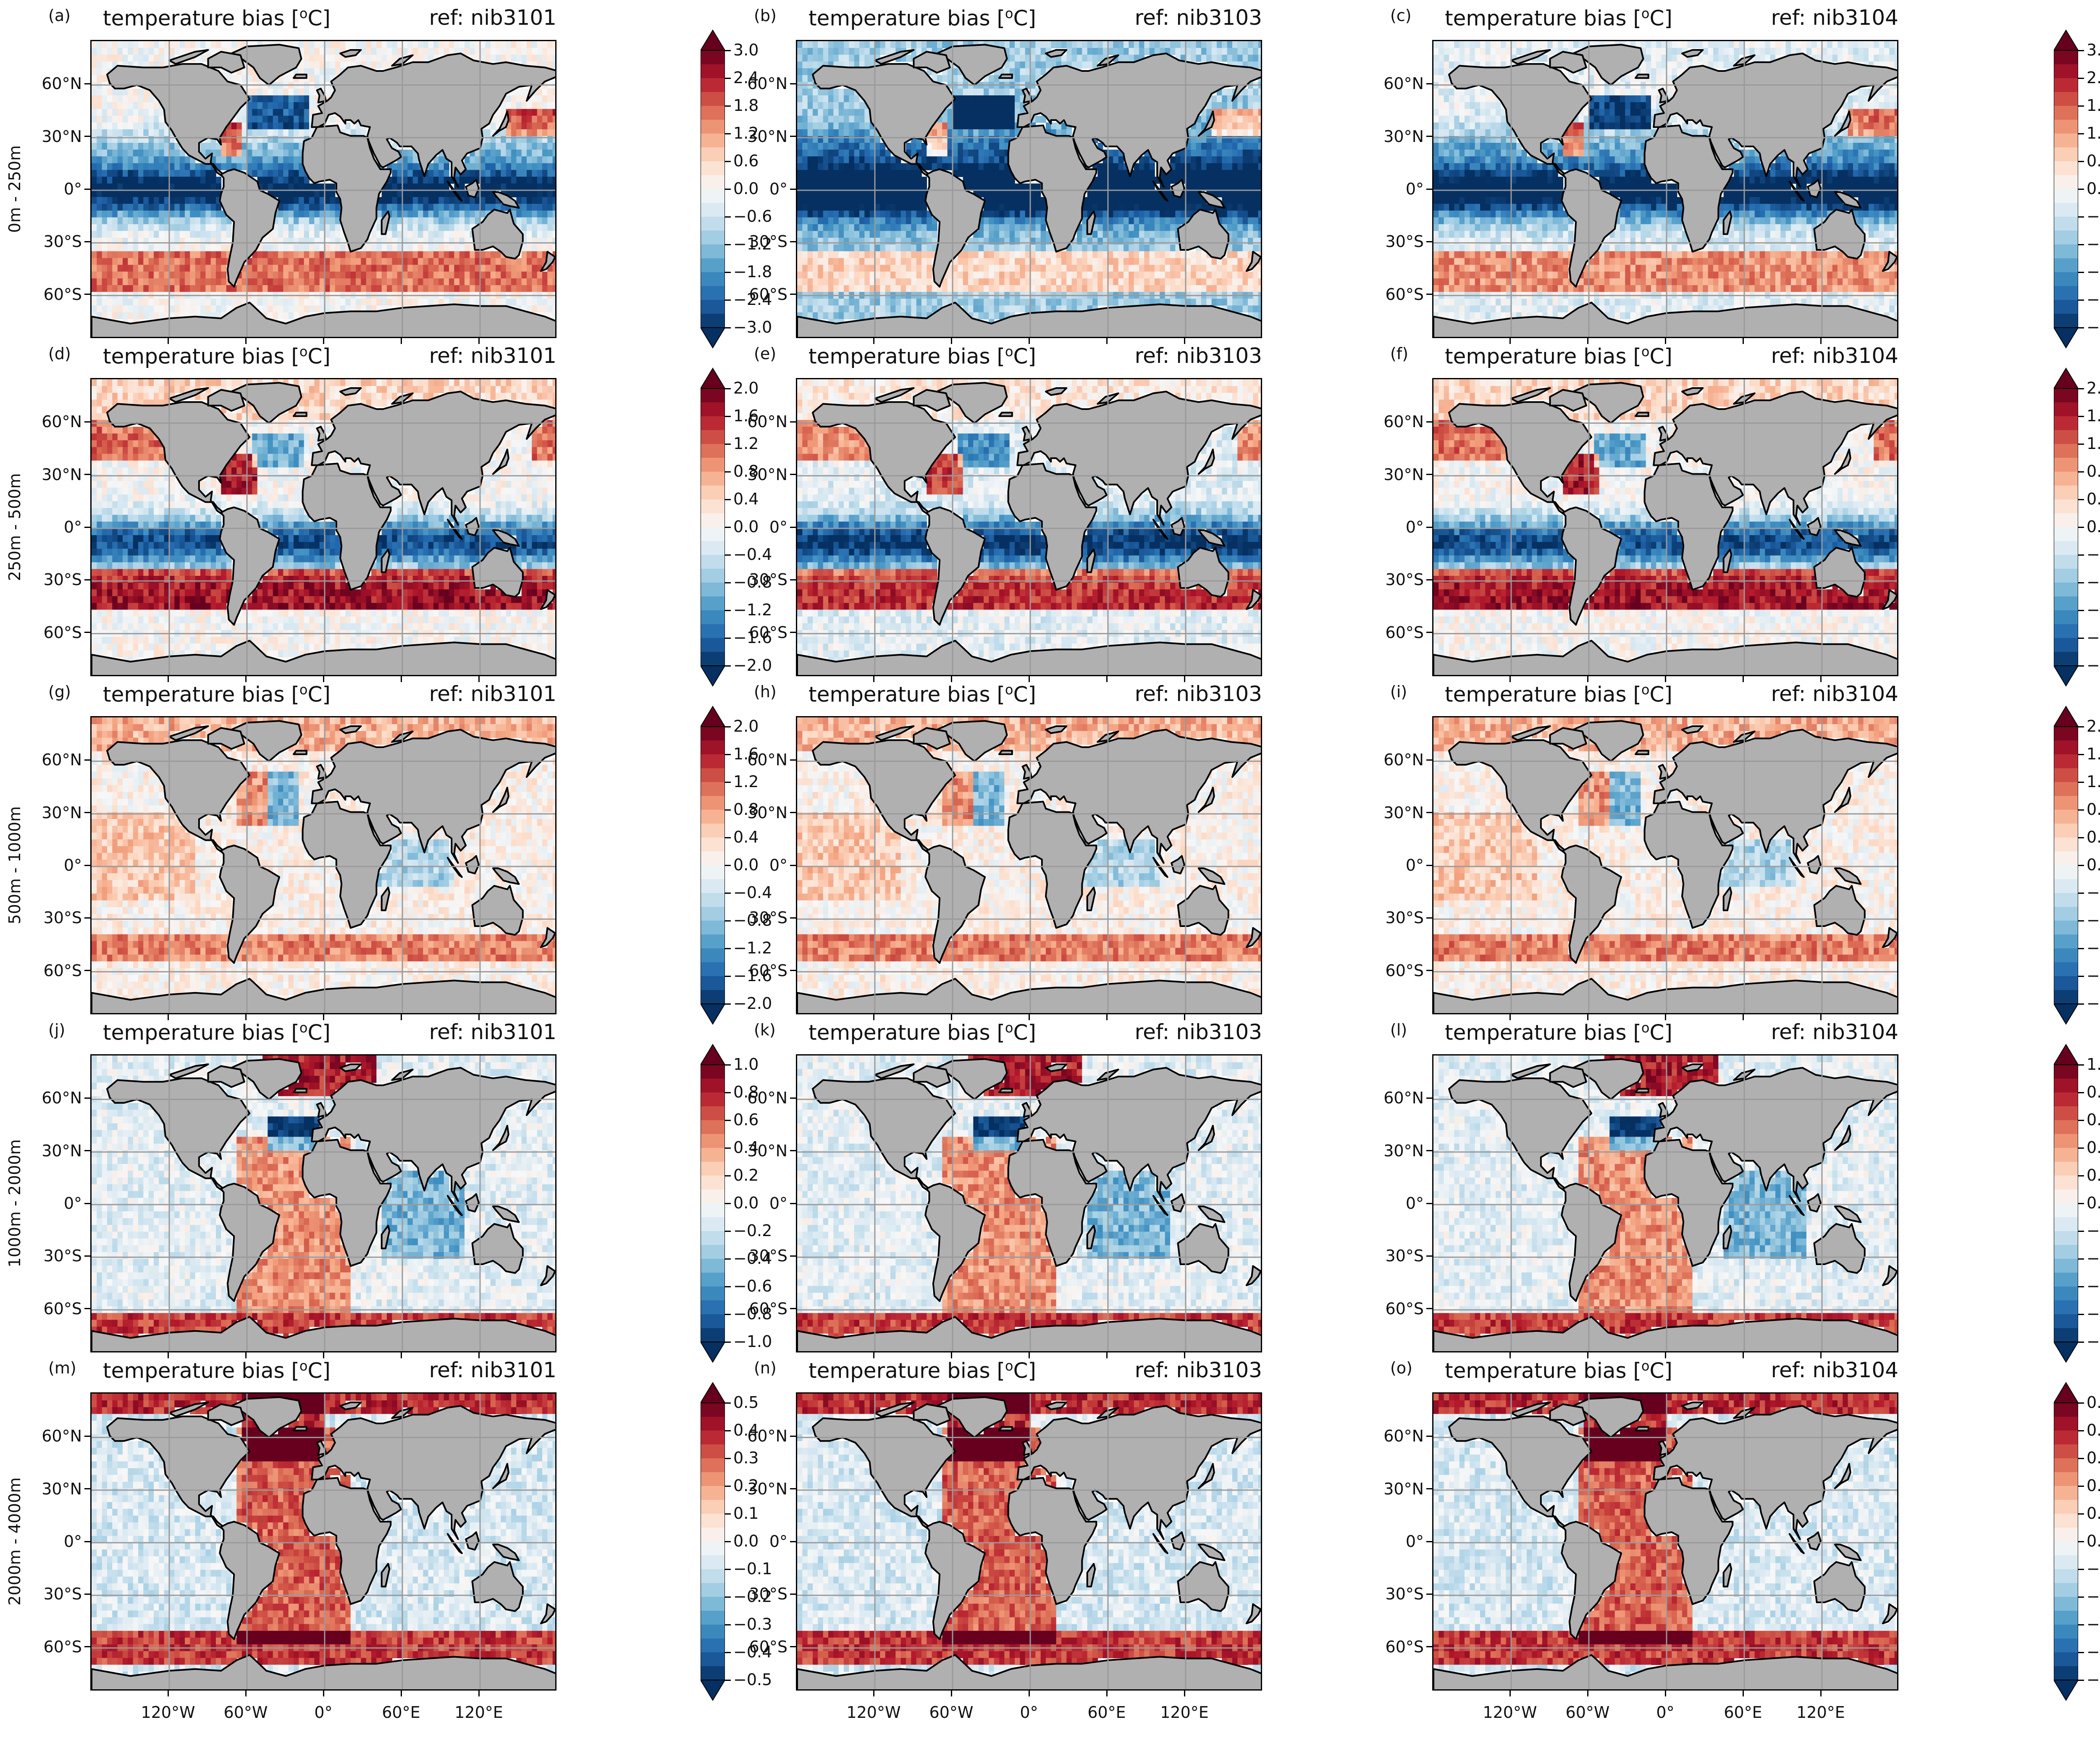 Image resolution: width=2100 pixels, height=1746 pixels. I want to click on map-c, so click(1665, 189).